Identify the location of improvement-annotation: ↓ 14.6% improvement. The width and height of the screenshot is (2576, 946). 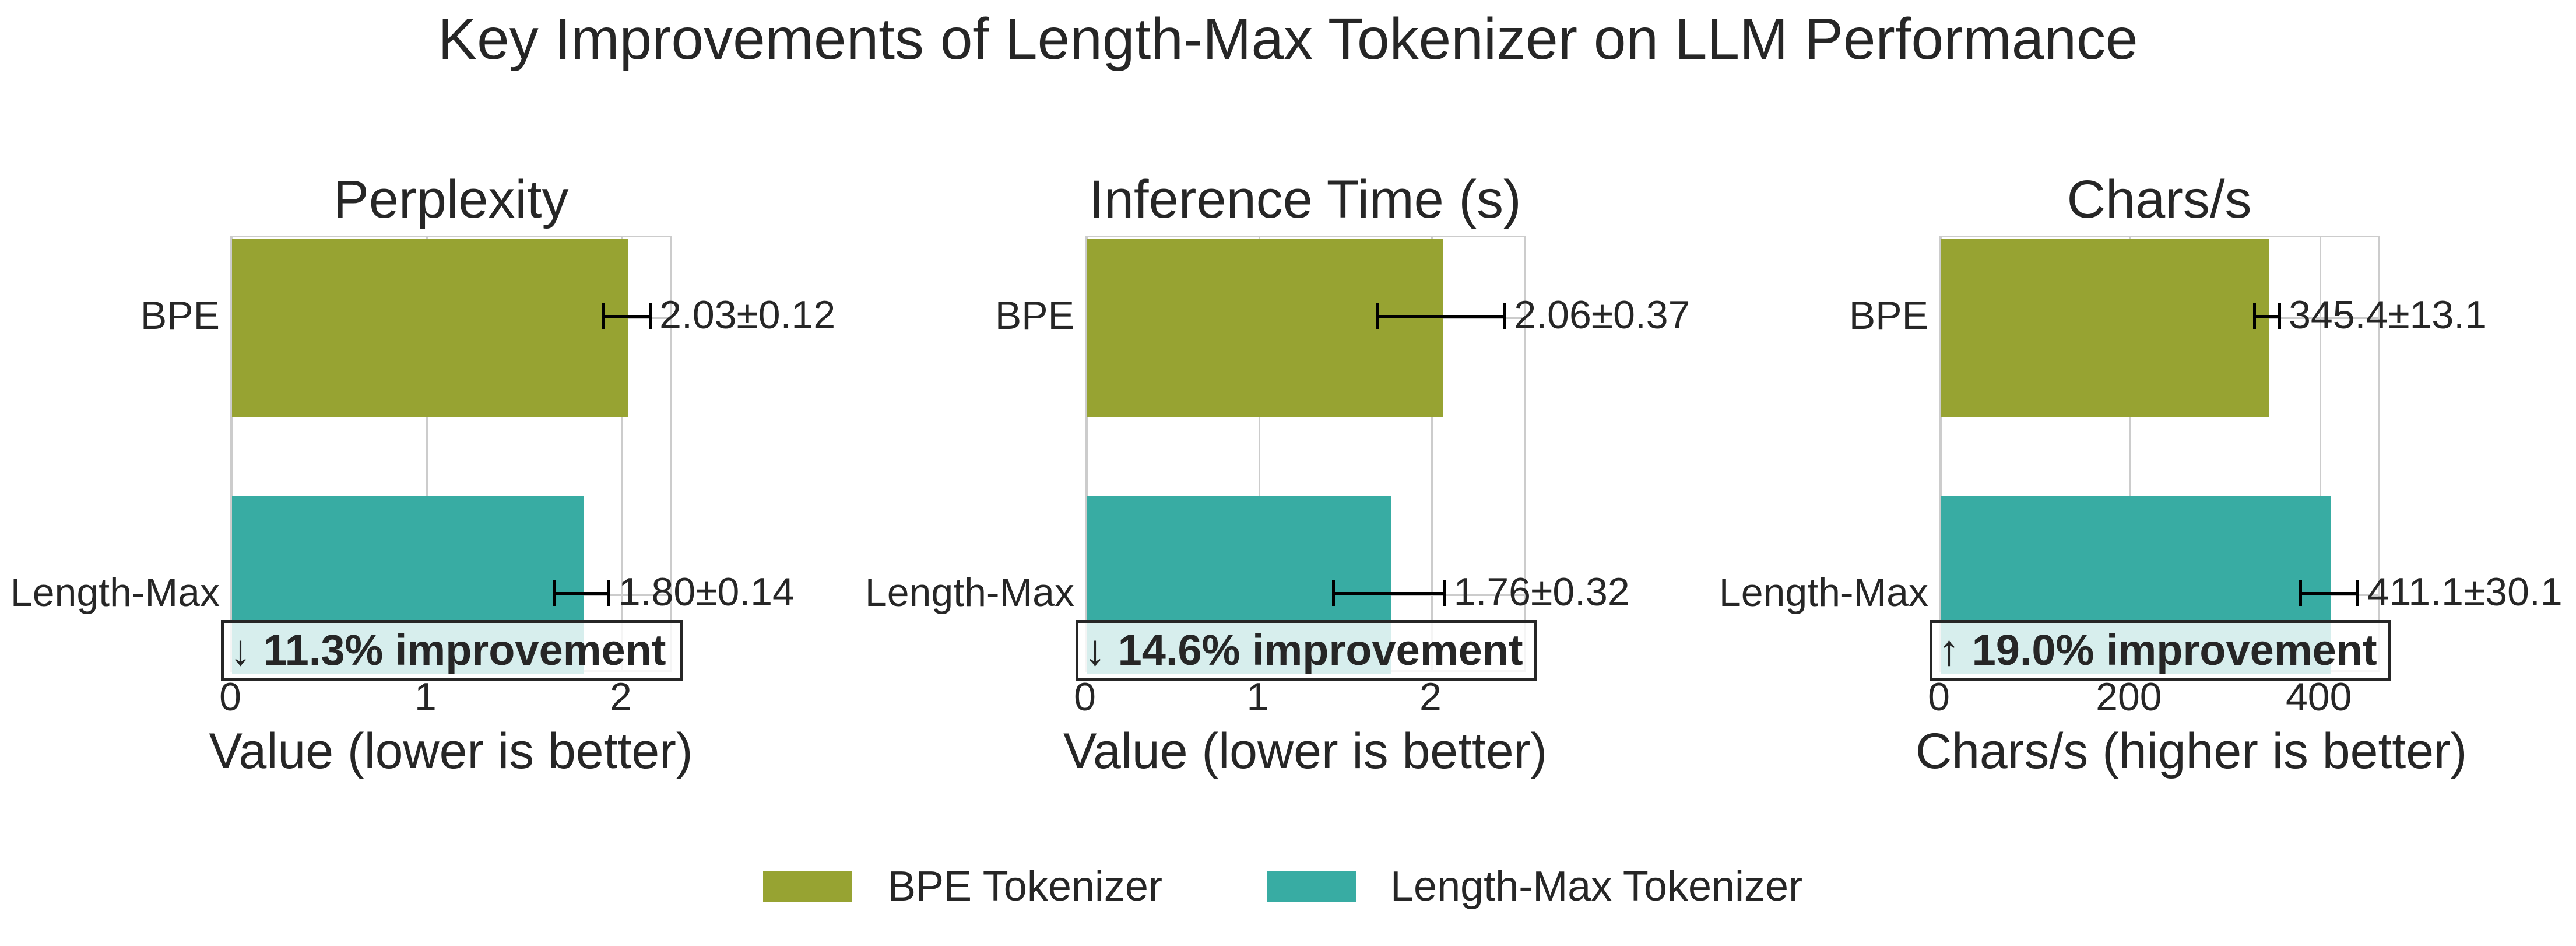
(1306, 650).